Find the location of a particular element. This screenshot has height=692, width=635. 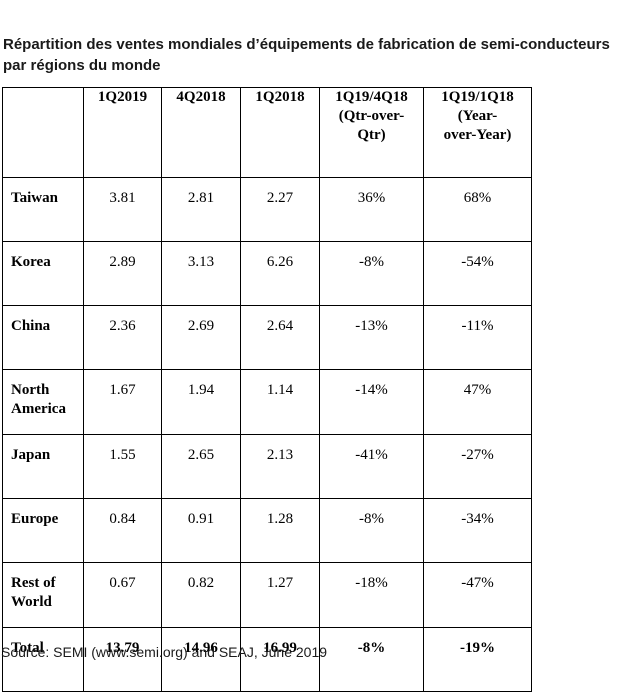

data-cell: -13% is located at coordinates (371, 337).